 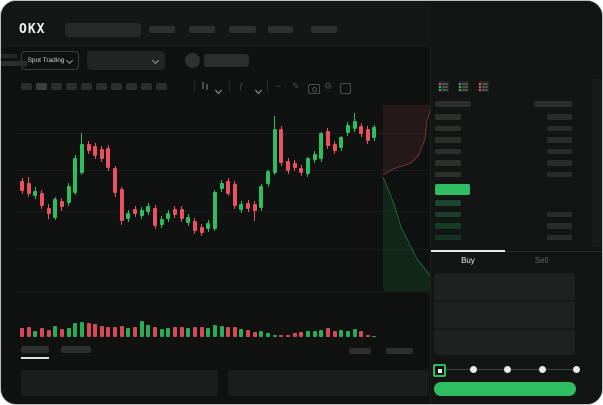 I want to click on form-divider, so click(x=504, y=329).